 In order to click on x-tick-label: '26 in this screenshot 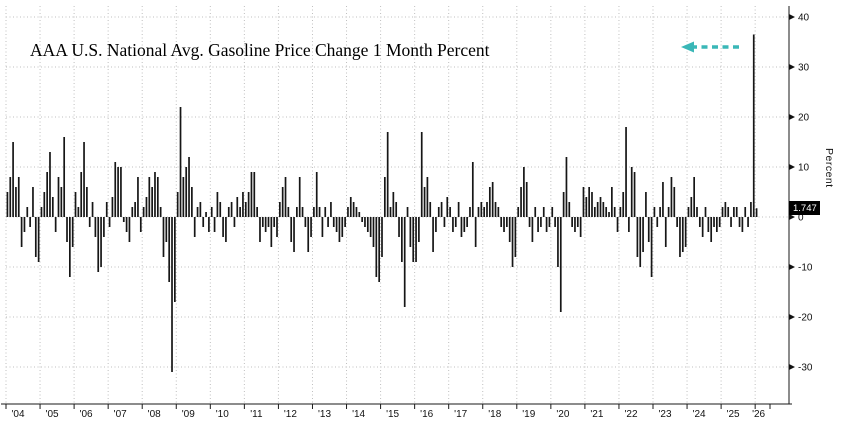, I will do `click(758, 414)`.